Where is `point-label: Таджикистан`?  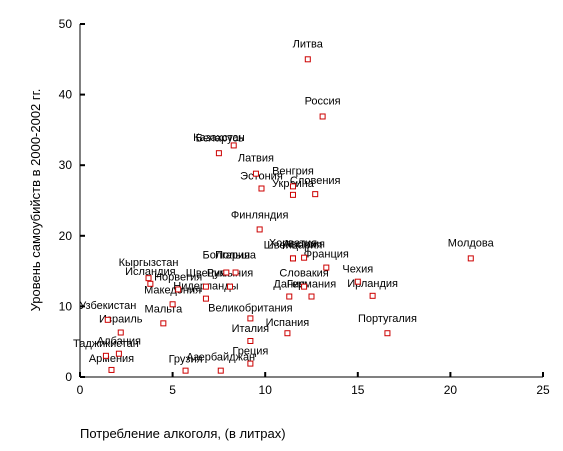
point-label: Таджикистан is located at coordinates (106, 344).